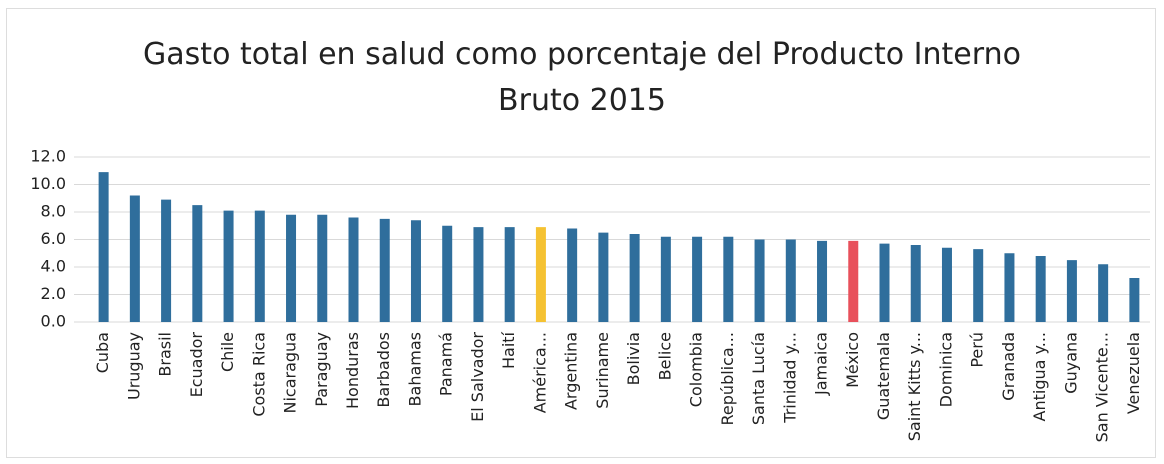 Image resolution: width=1164 pixels, height=464 pixels. Describe the element at coordinates (133, 366) in the screenshot. I see `x-tick-label: Uruguay` at that location.